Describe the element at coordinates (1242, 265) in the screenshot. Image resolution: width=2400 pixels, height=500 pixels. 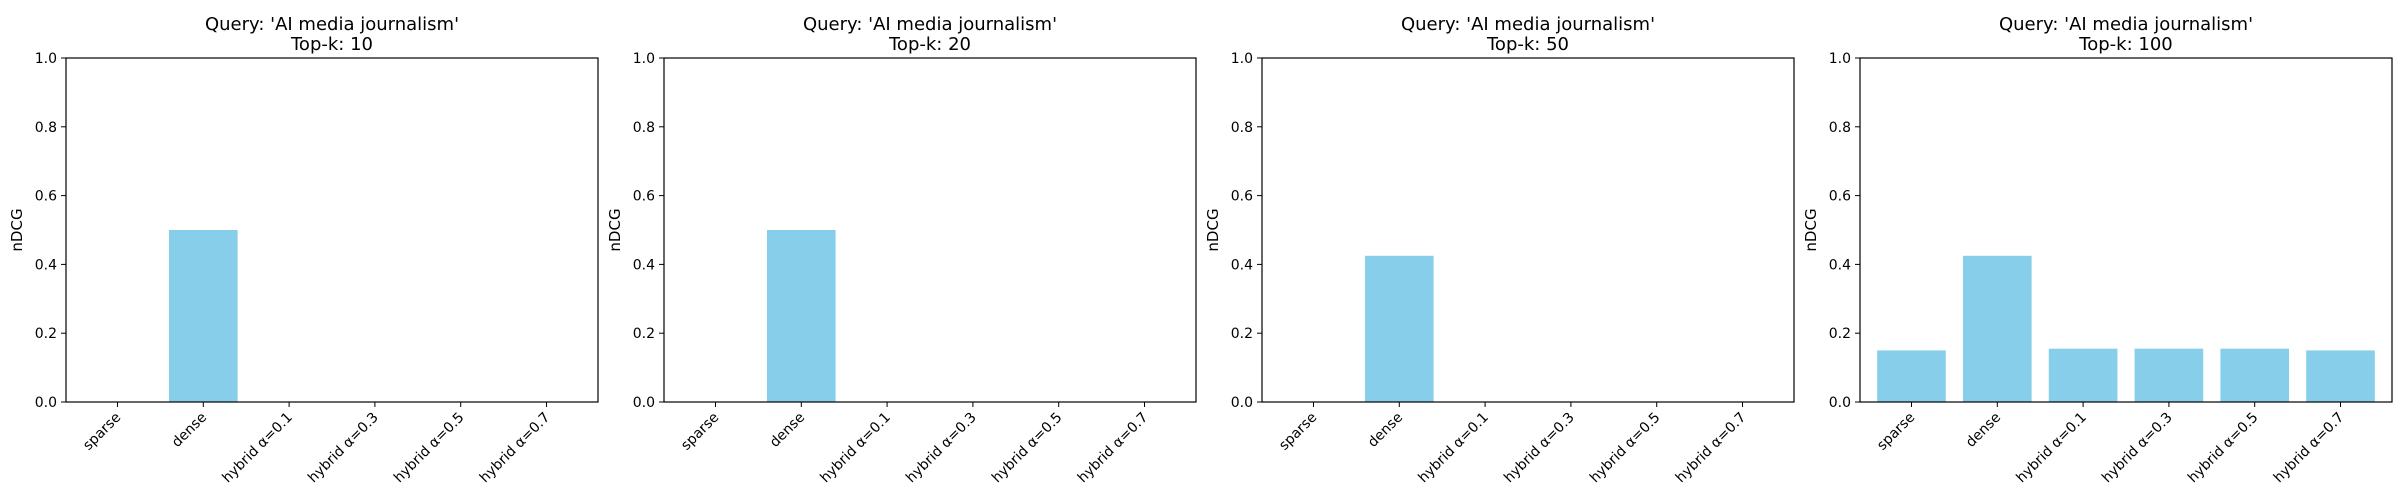
I see `subplot-3-y-tick-label-3: 0.4` at that location.